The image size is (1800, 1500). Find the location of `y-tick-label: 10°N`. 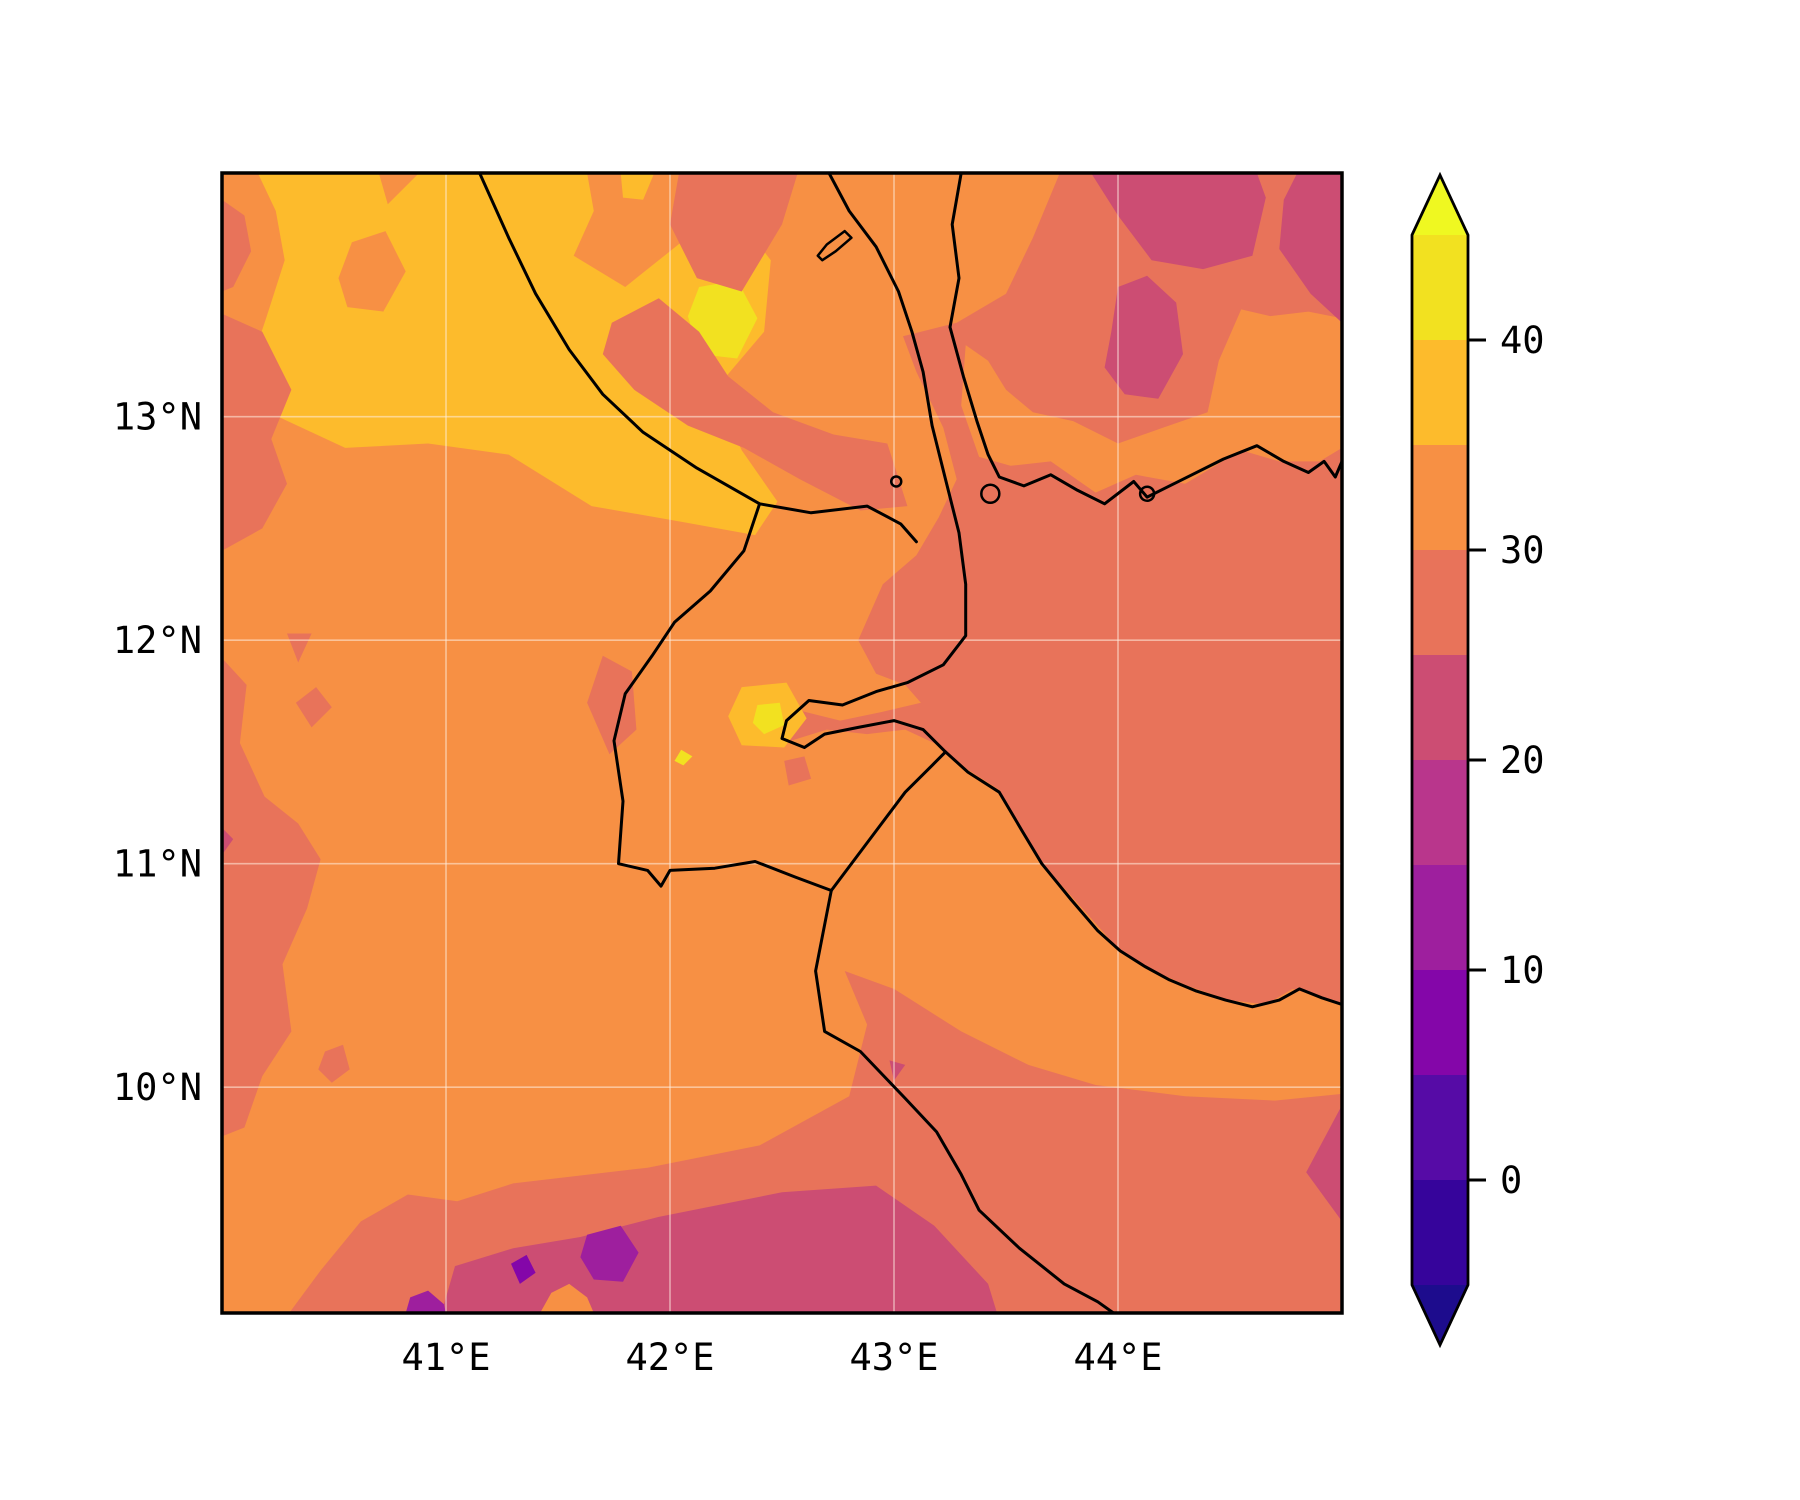

y-tick-label: 10°N is located at coordinates (157, 1087).